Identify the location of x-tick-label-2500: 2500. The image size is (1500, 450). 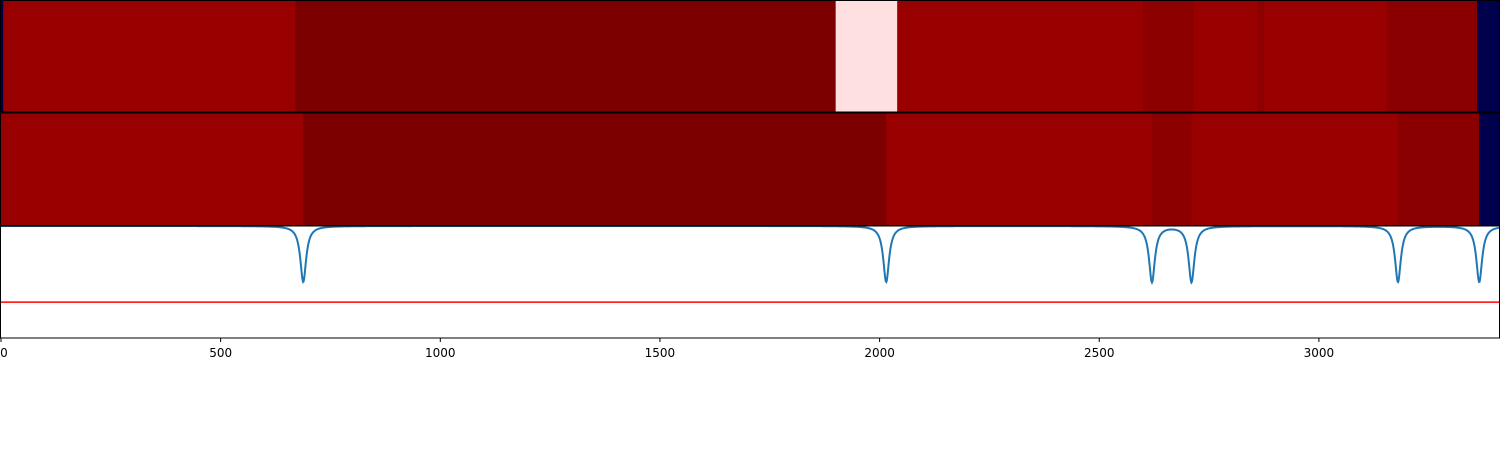
(1099, 353).